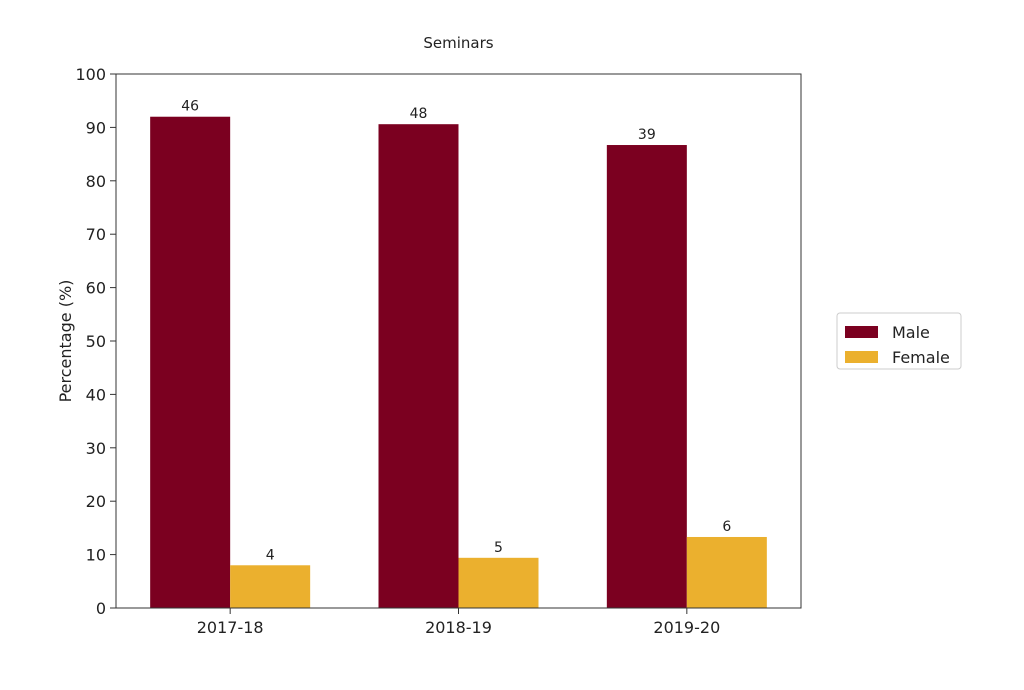 The image size is (1024, 690). Describe the element at coordinates (96, 555) in the screenshot. I see `y-tick-label: 10` at that location.